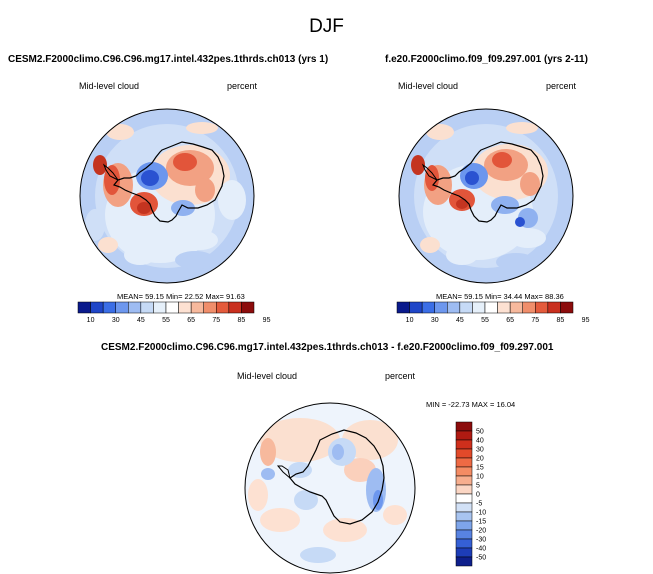 This screenshot has height=574, width=653. I want to click on panel-2-colorbar-tick-label: 95, so click(586, 320).